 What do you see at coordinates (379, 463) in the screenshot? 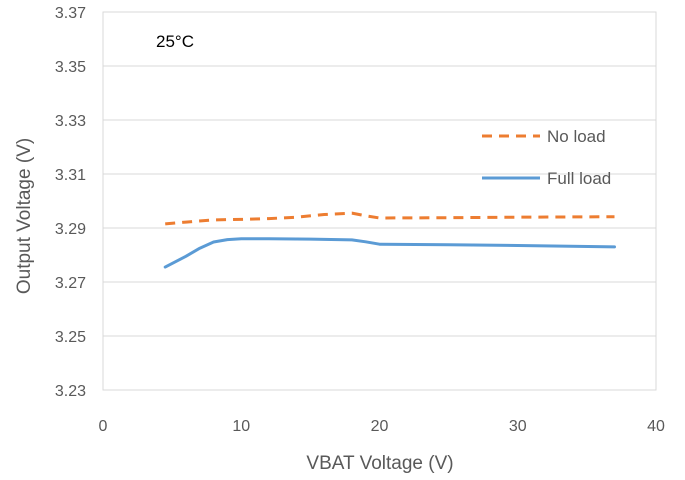
I see `x-axis-title: VBAT Voltage (V)` at bounding box center [379, 463].